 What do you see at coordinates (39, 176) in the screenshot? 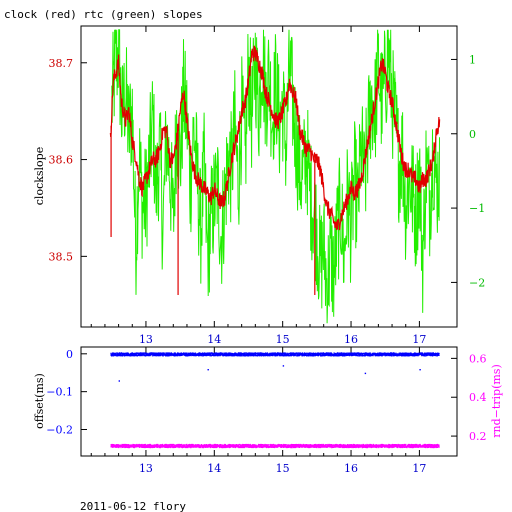
I see `clockslope-axis-label: clockslope` at bounding box center [39, 176].